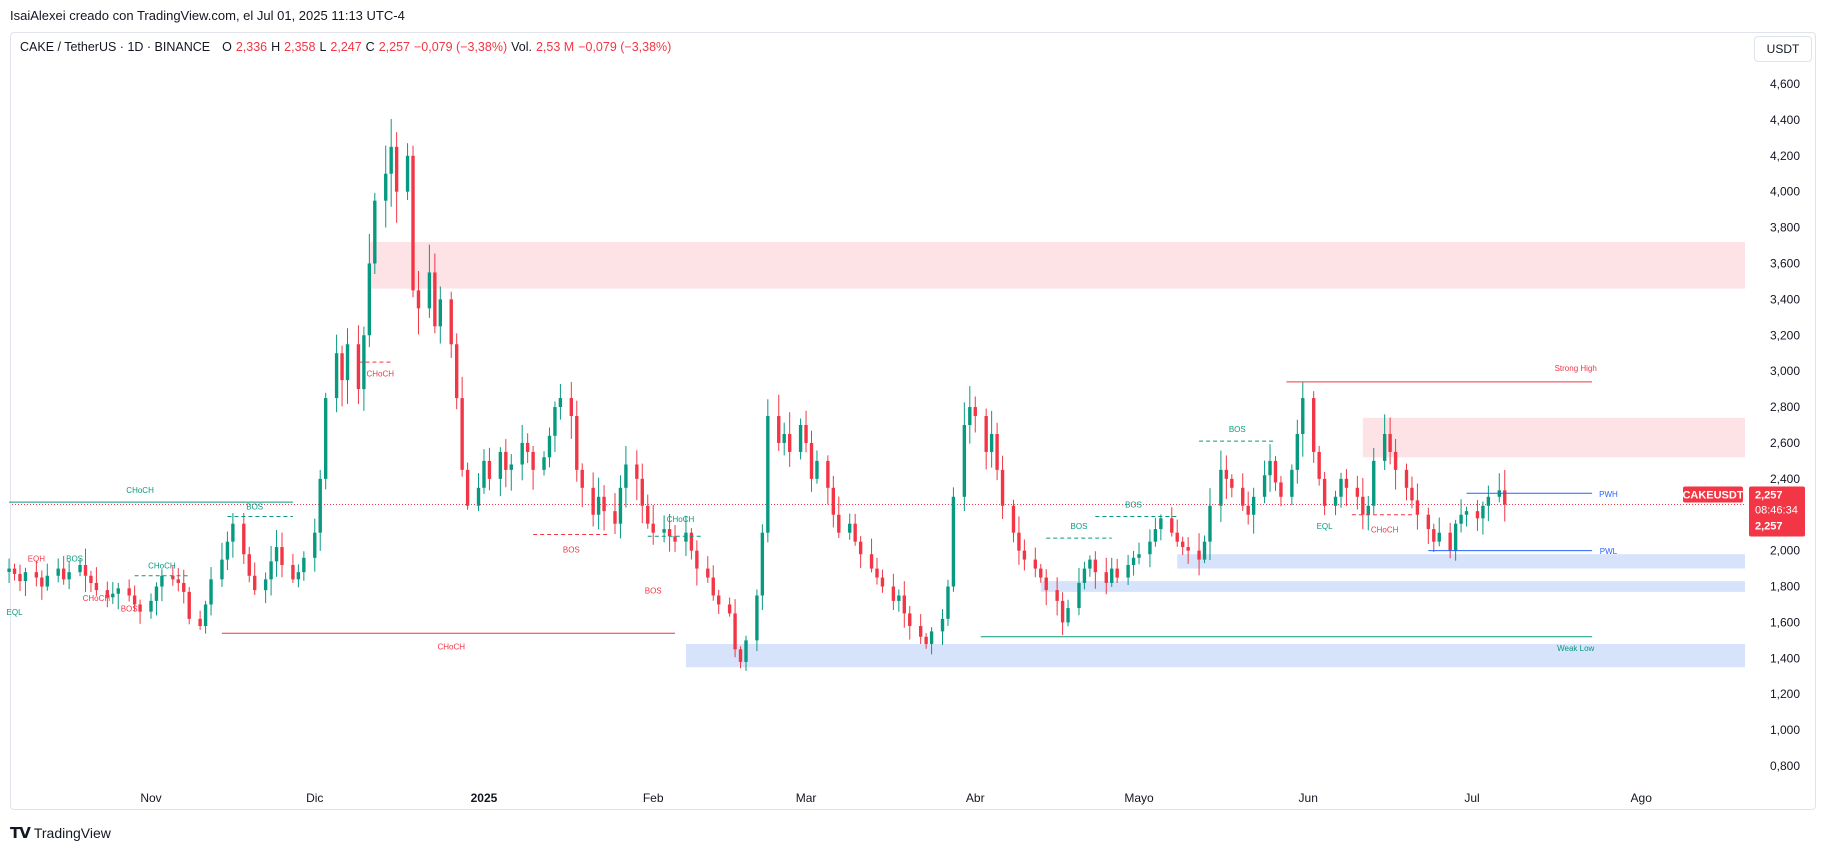 This screenshot has height=853, width=1826. I want to click on symbol-label: CAKE / TetherUS · 1D · BINANCE, so click(115, 47).